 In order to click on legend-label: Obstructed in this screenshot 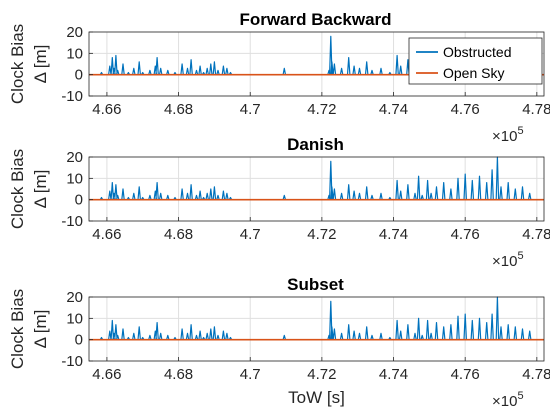, I will do `click(477, 52)`.